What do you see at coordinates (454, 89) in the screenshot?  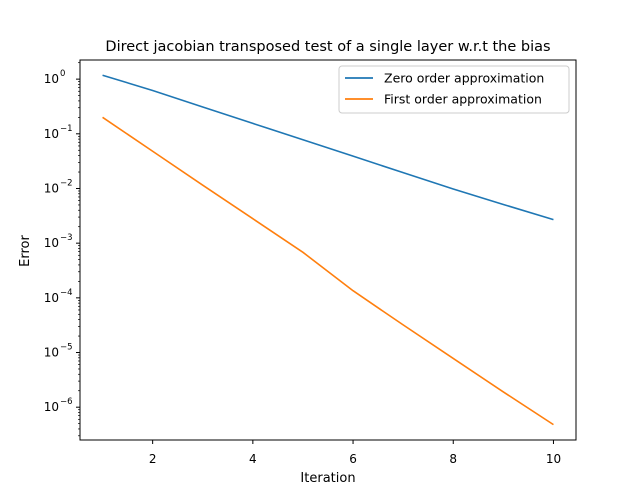 I see `legend-box` at bounding box center [454, 89].